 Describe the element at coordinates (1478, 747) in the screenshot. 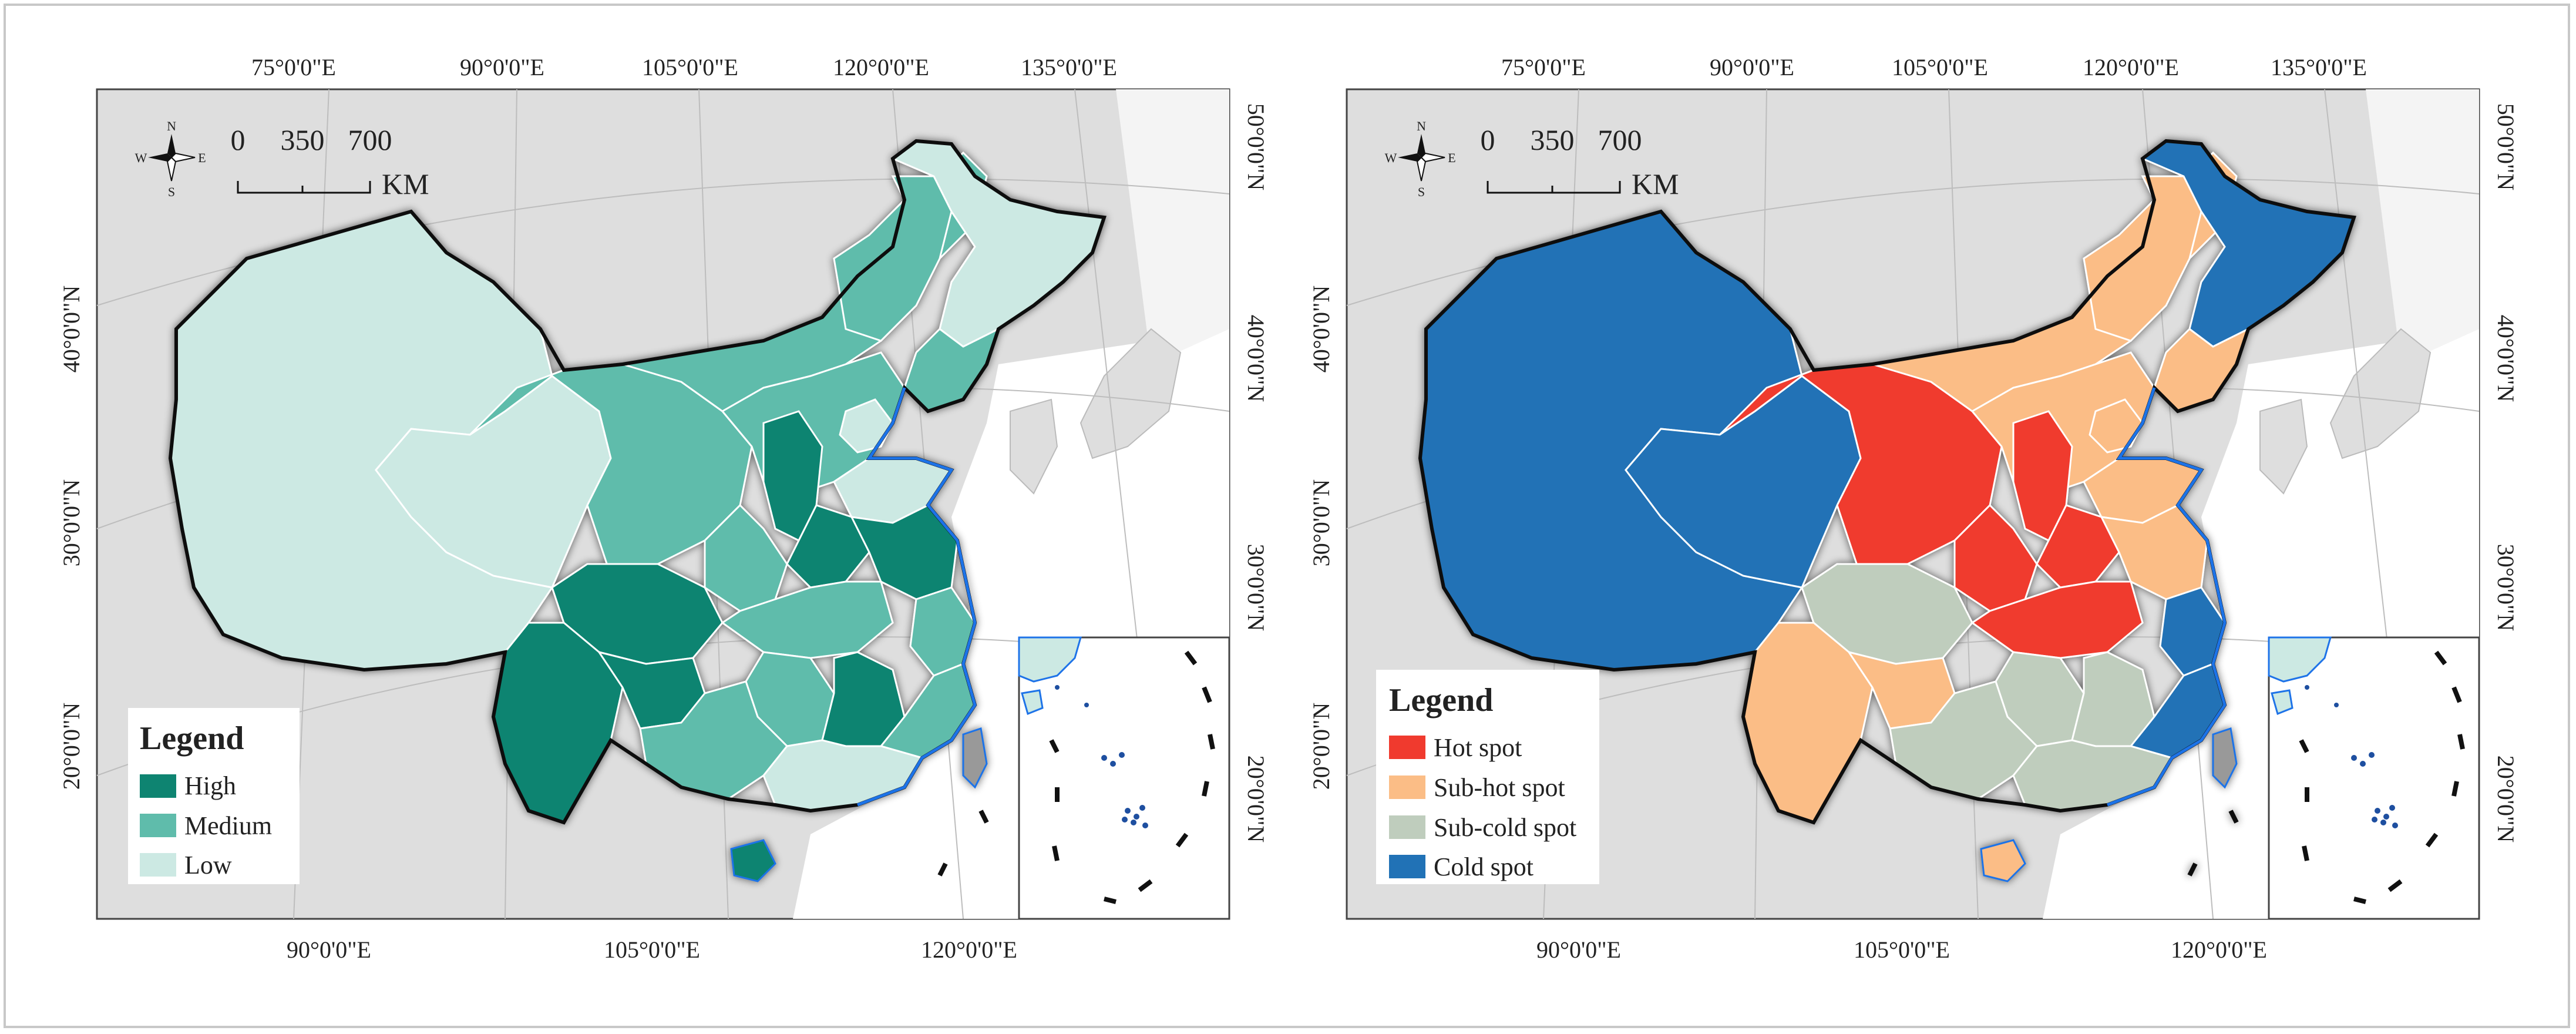

I see `legend-label-hot: Hot spot` at that location.